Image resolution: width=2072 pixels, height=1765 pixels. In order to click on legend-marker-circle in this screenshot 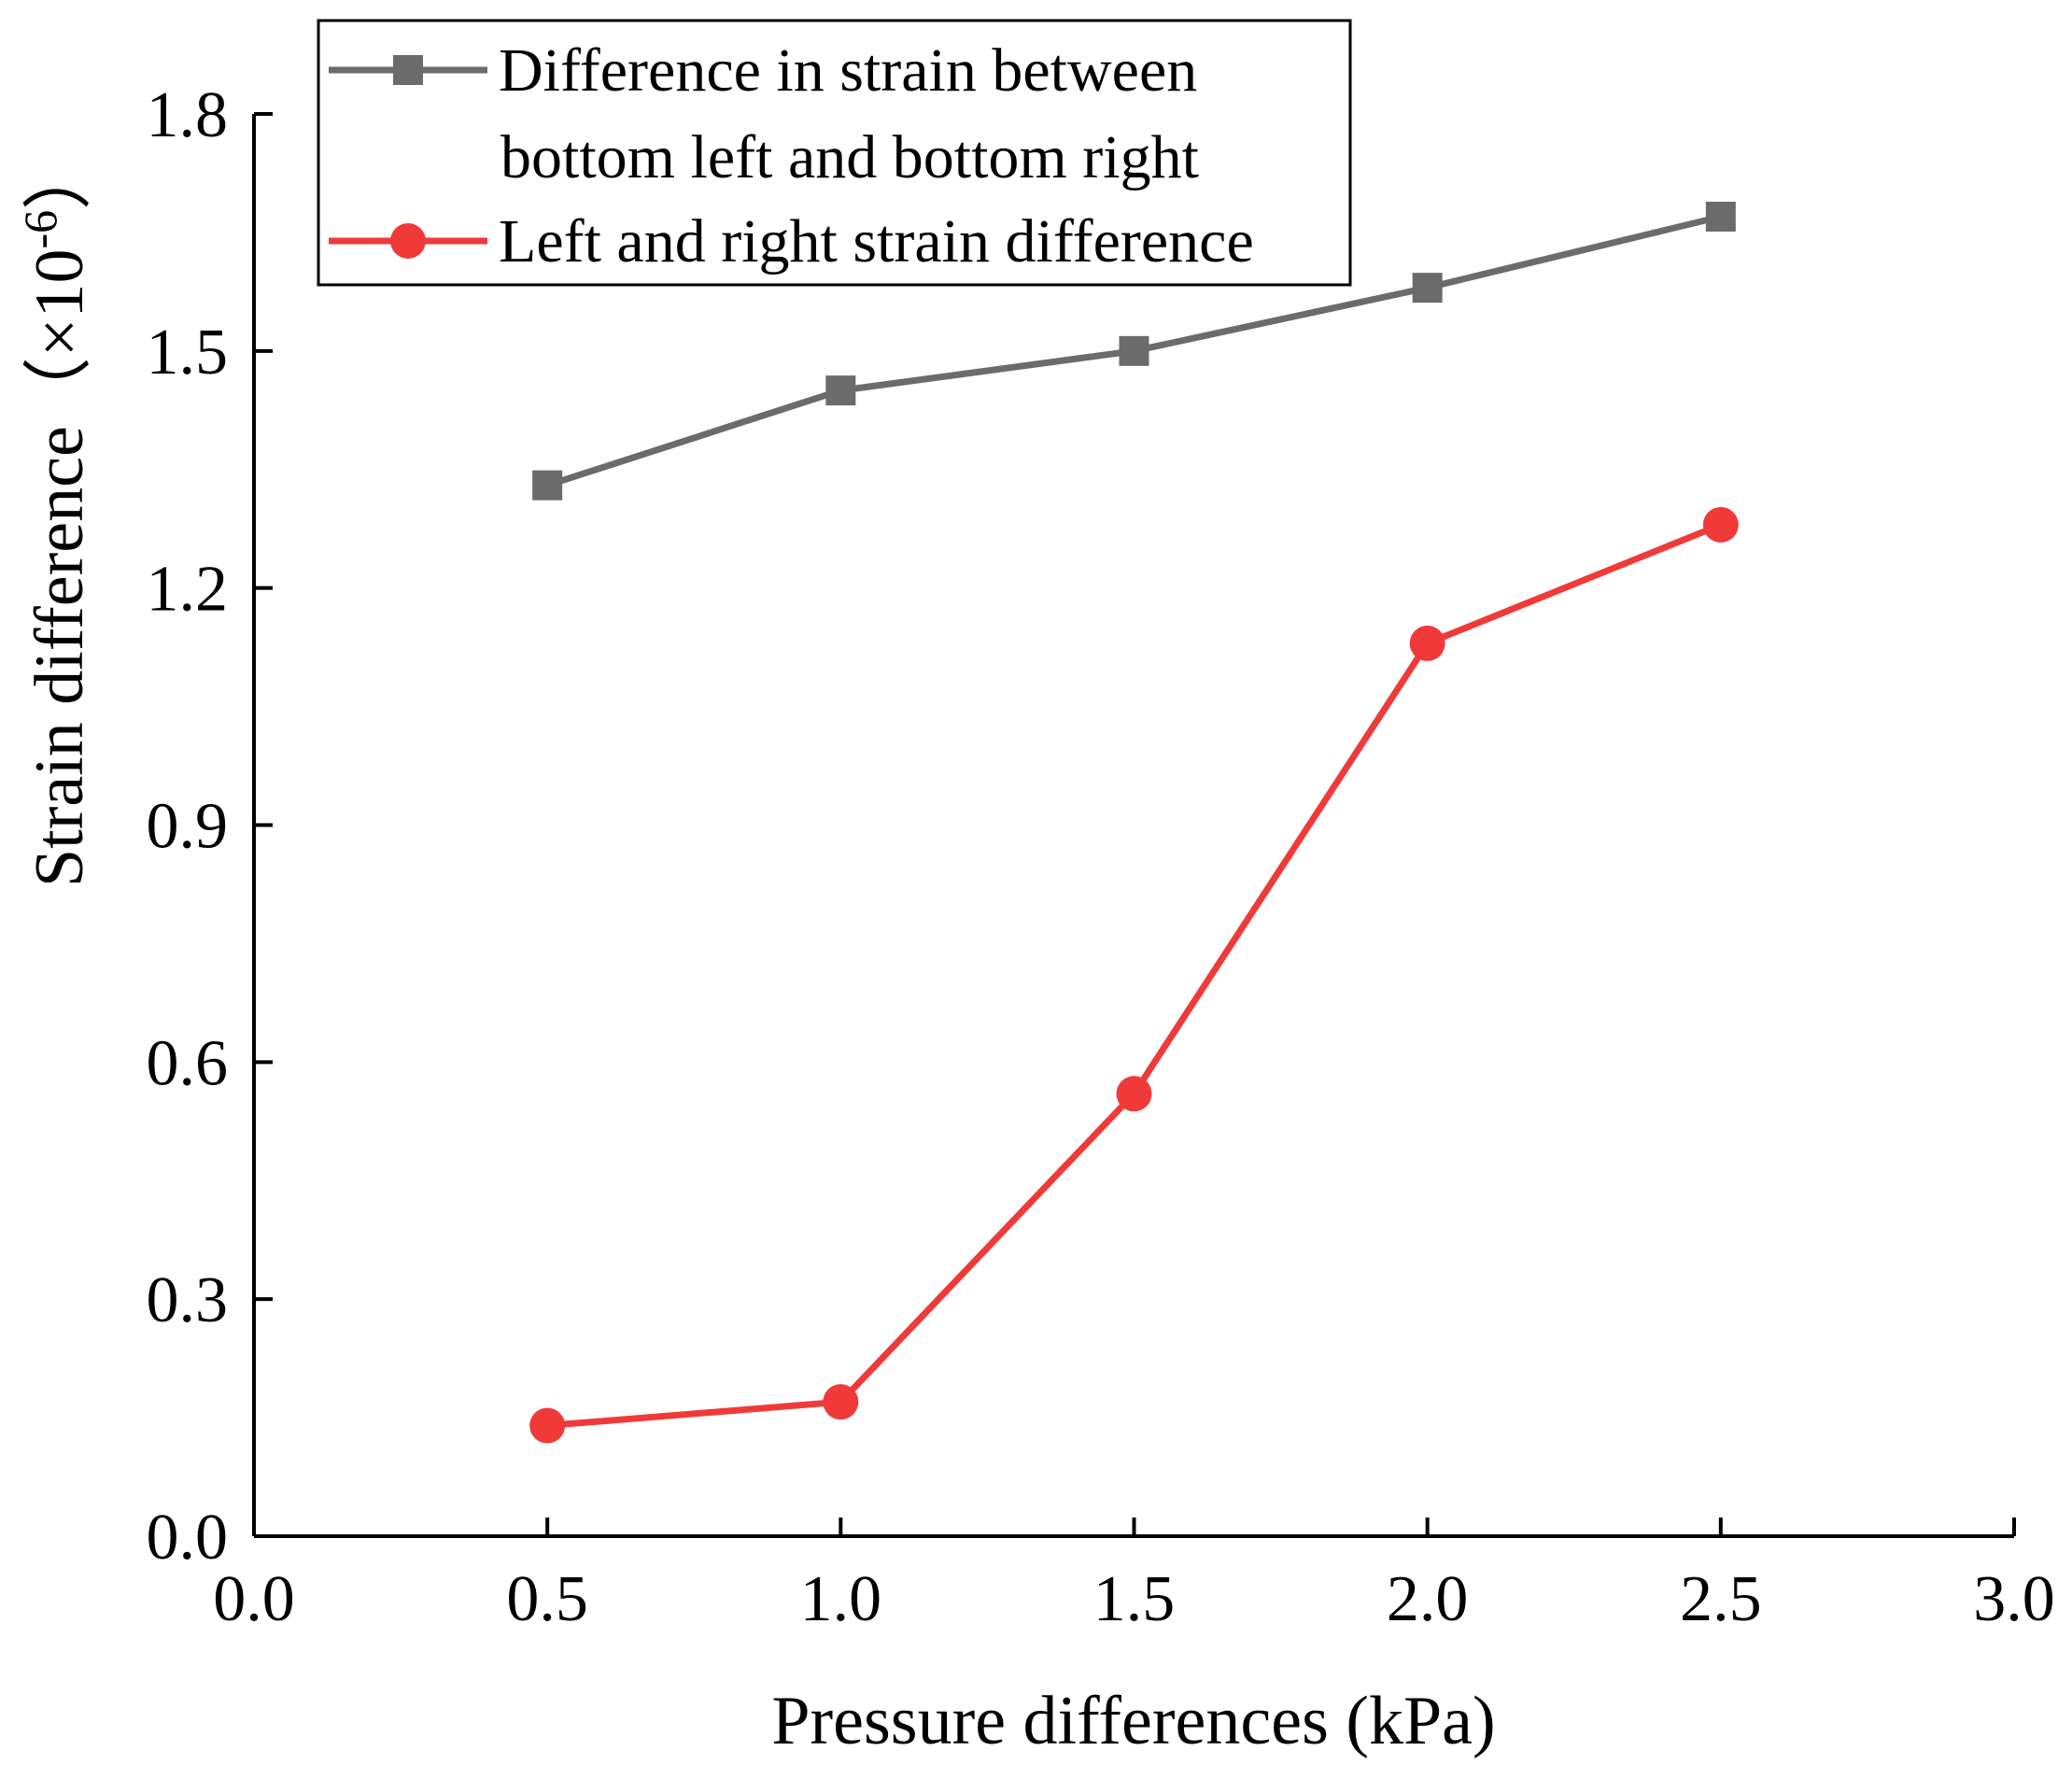, I will do `click(408, 241)`.